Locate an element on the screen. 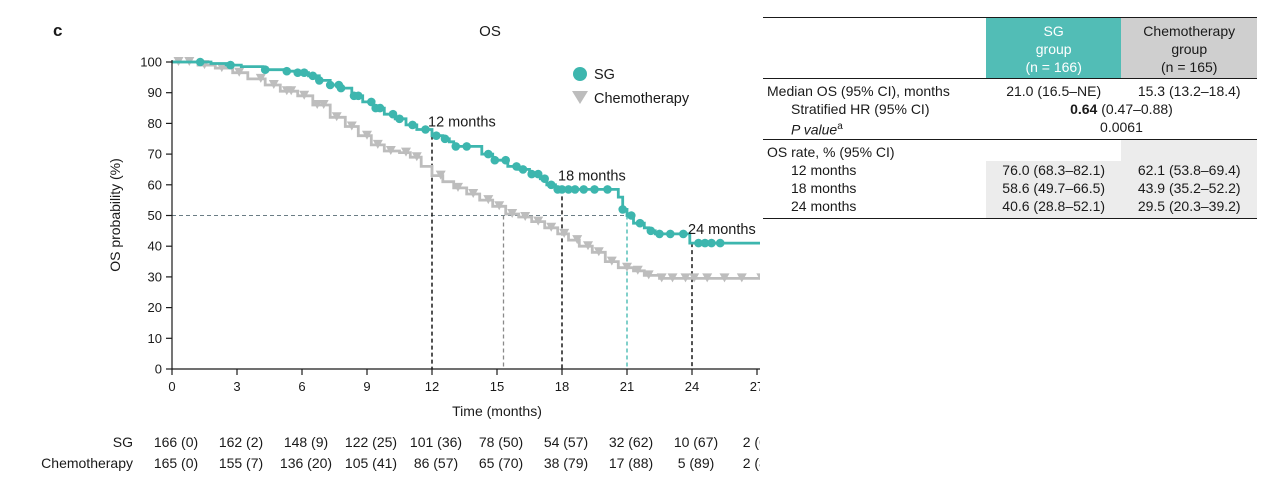 This screenshot has height=488, width=1269. x-tick-label: 18 is located at coordinates (562, 386).